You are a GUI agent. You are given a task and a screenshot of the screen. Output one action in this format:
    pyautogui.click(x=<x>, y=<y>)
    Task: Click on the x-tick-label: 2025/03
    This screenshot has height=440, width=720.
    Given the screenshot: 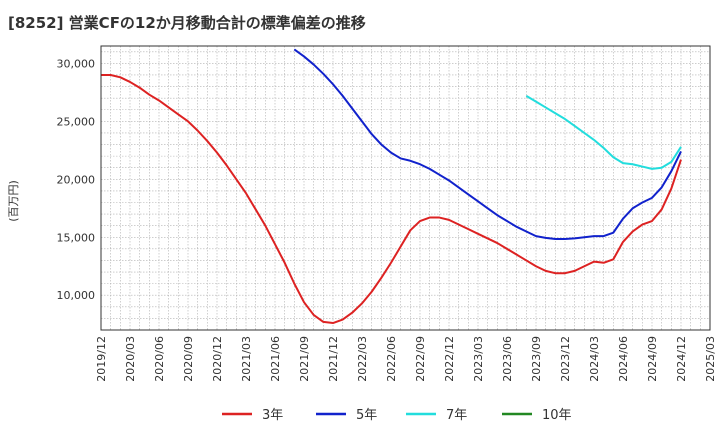 What is the action you would take?
    pyautogui.click(x=710, y=359)
    